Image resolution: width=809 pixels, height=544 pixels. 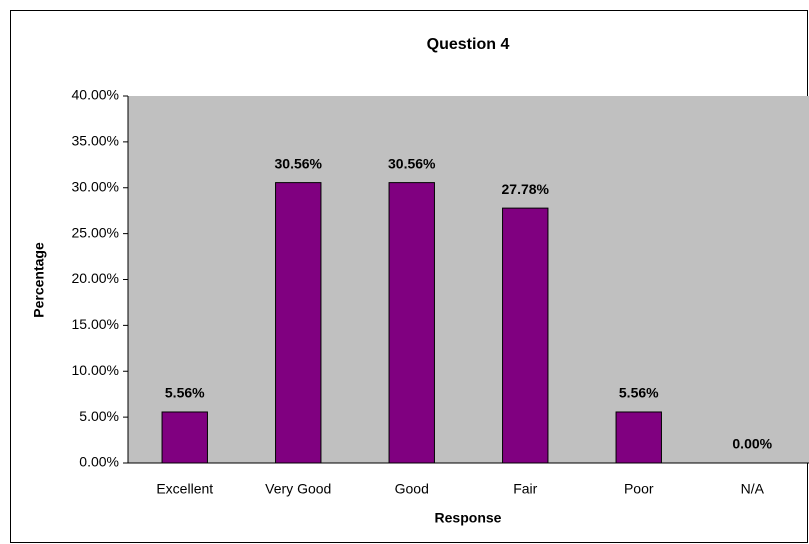 I want to click on y-tick-label: 25.00%, so click(x=95, y=232).